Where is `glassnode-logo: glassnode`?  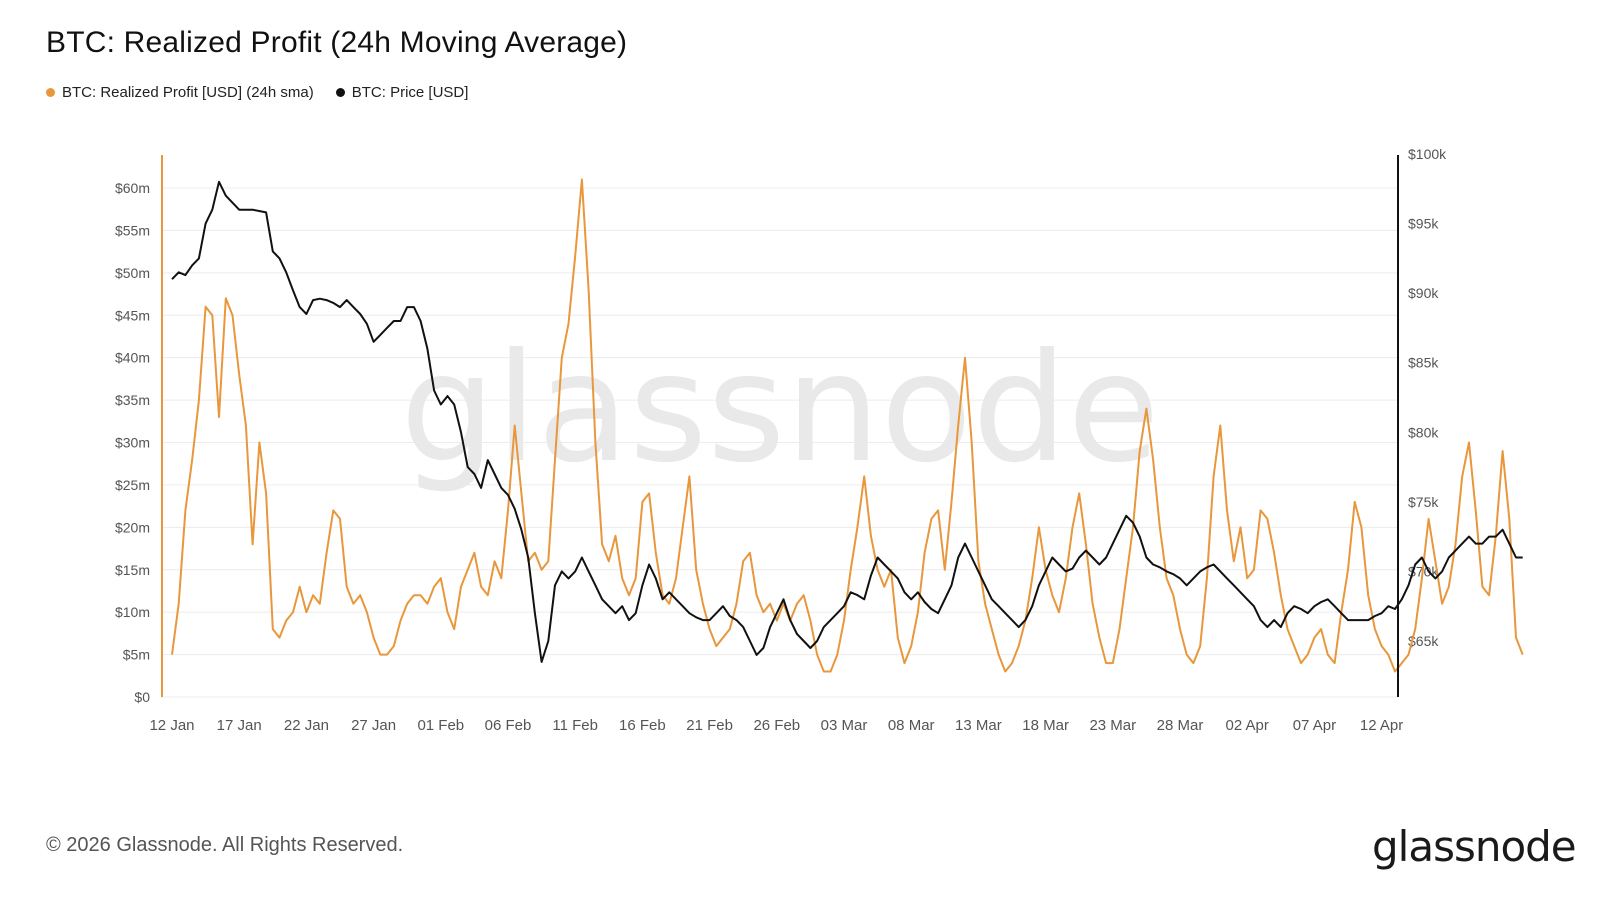 glassnode-logo: glassnode is located at coordinates (1474, 846).